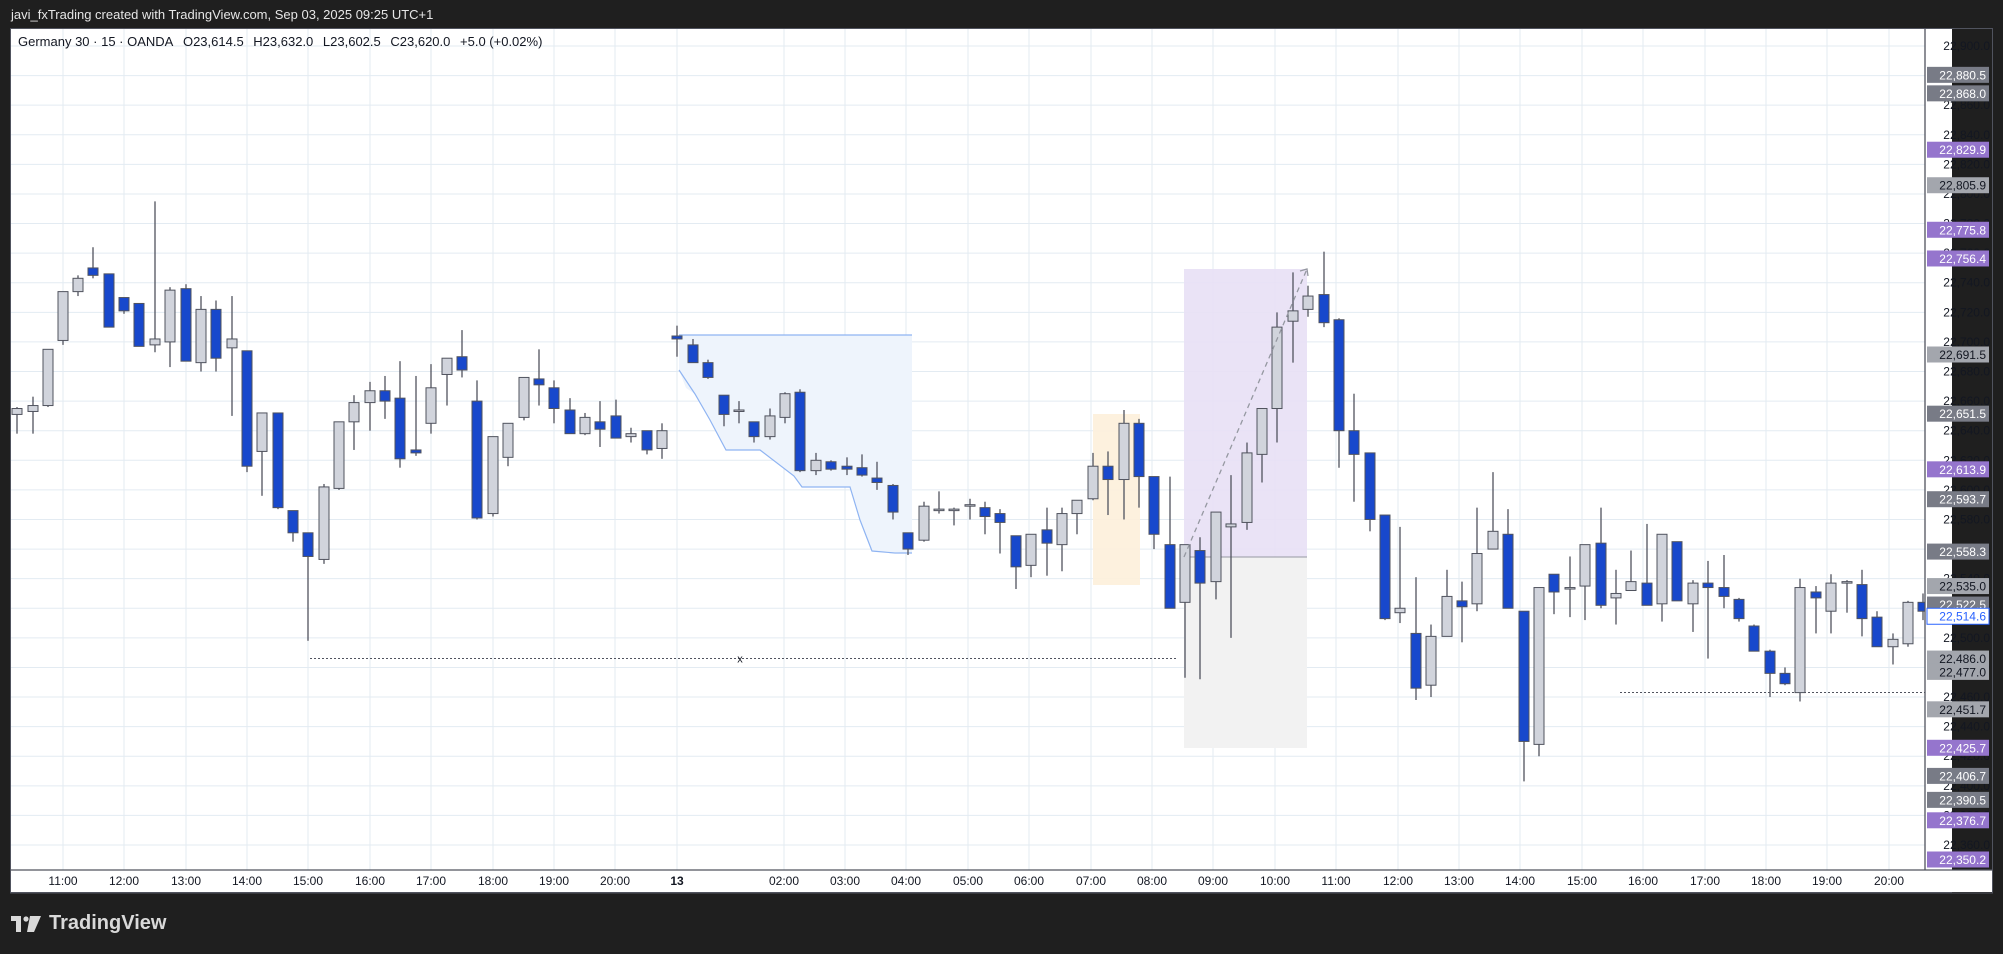 The width and height of the screenshot is (2003, 954). I want to click on price-axis, so click(1938, 449).